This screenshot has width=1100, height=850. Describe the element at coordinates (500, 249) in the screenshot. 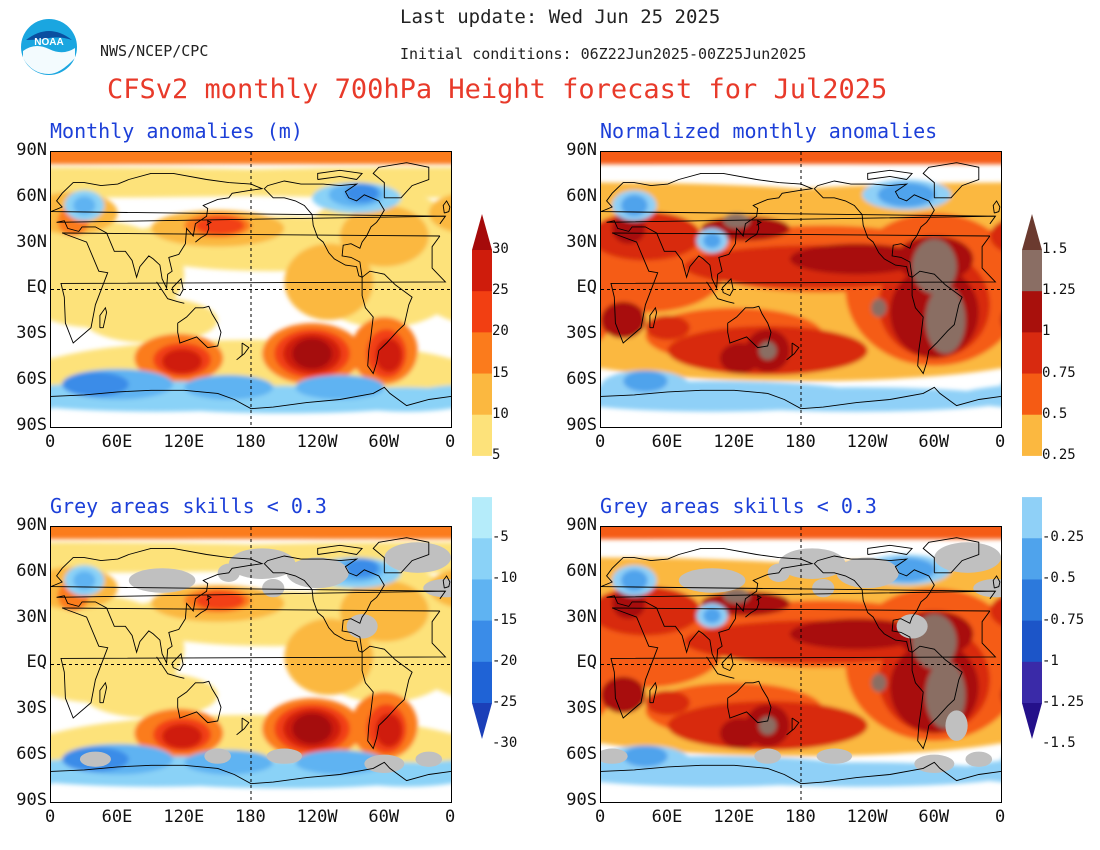

I see `colorbar-label: 30` at that location.